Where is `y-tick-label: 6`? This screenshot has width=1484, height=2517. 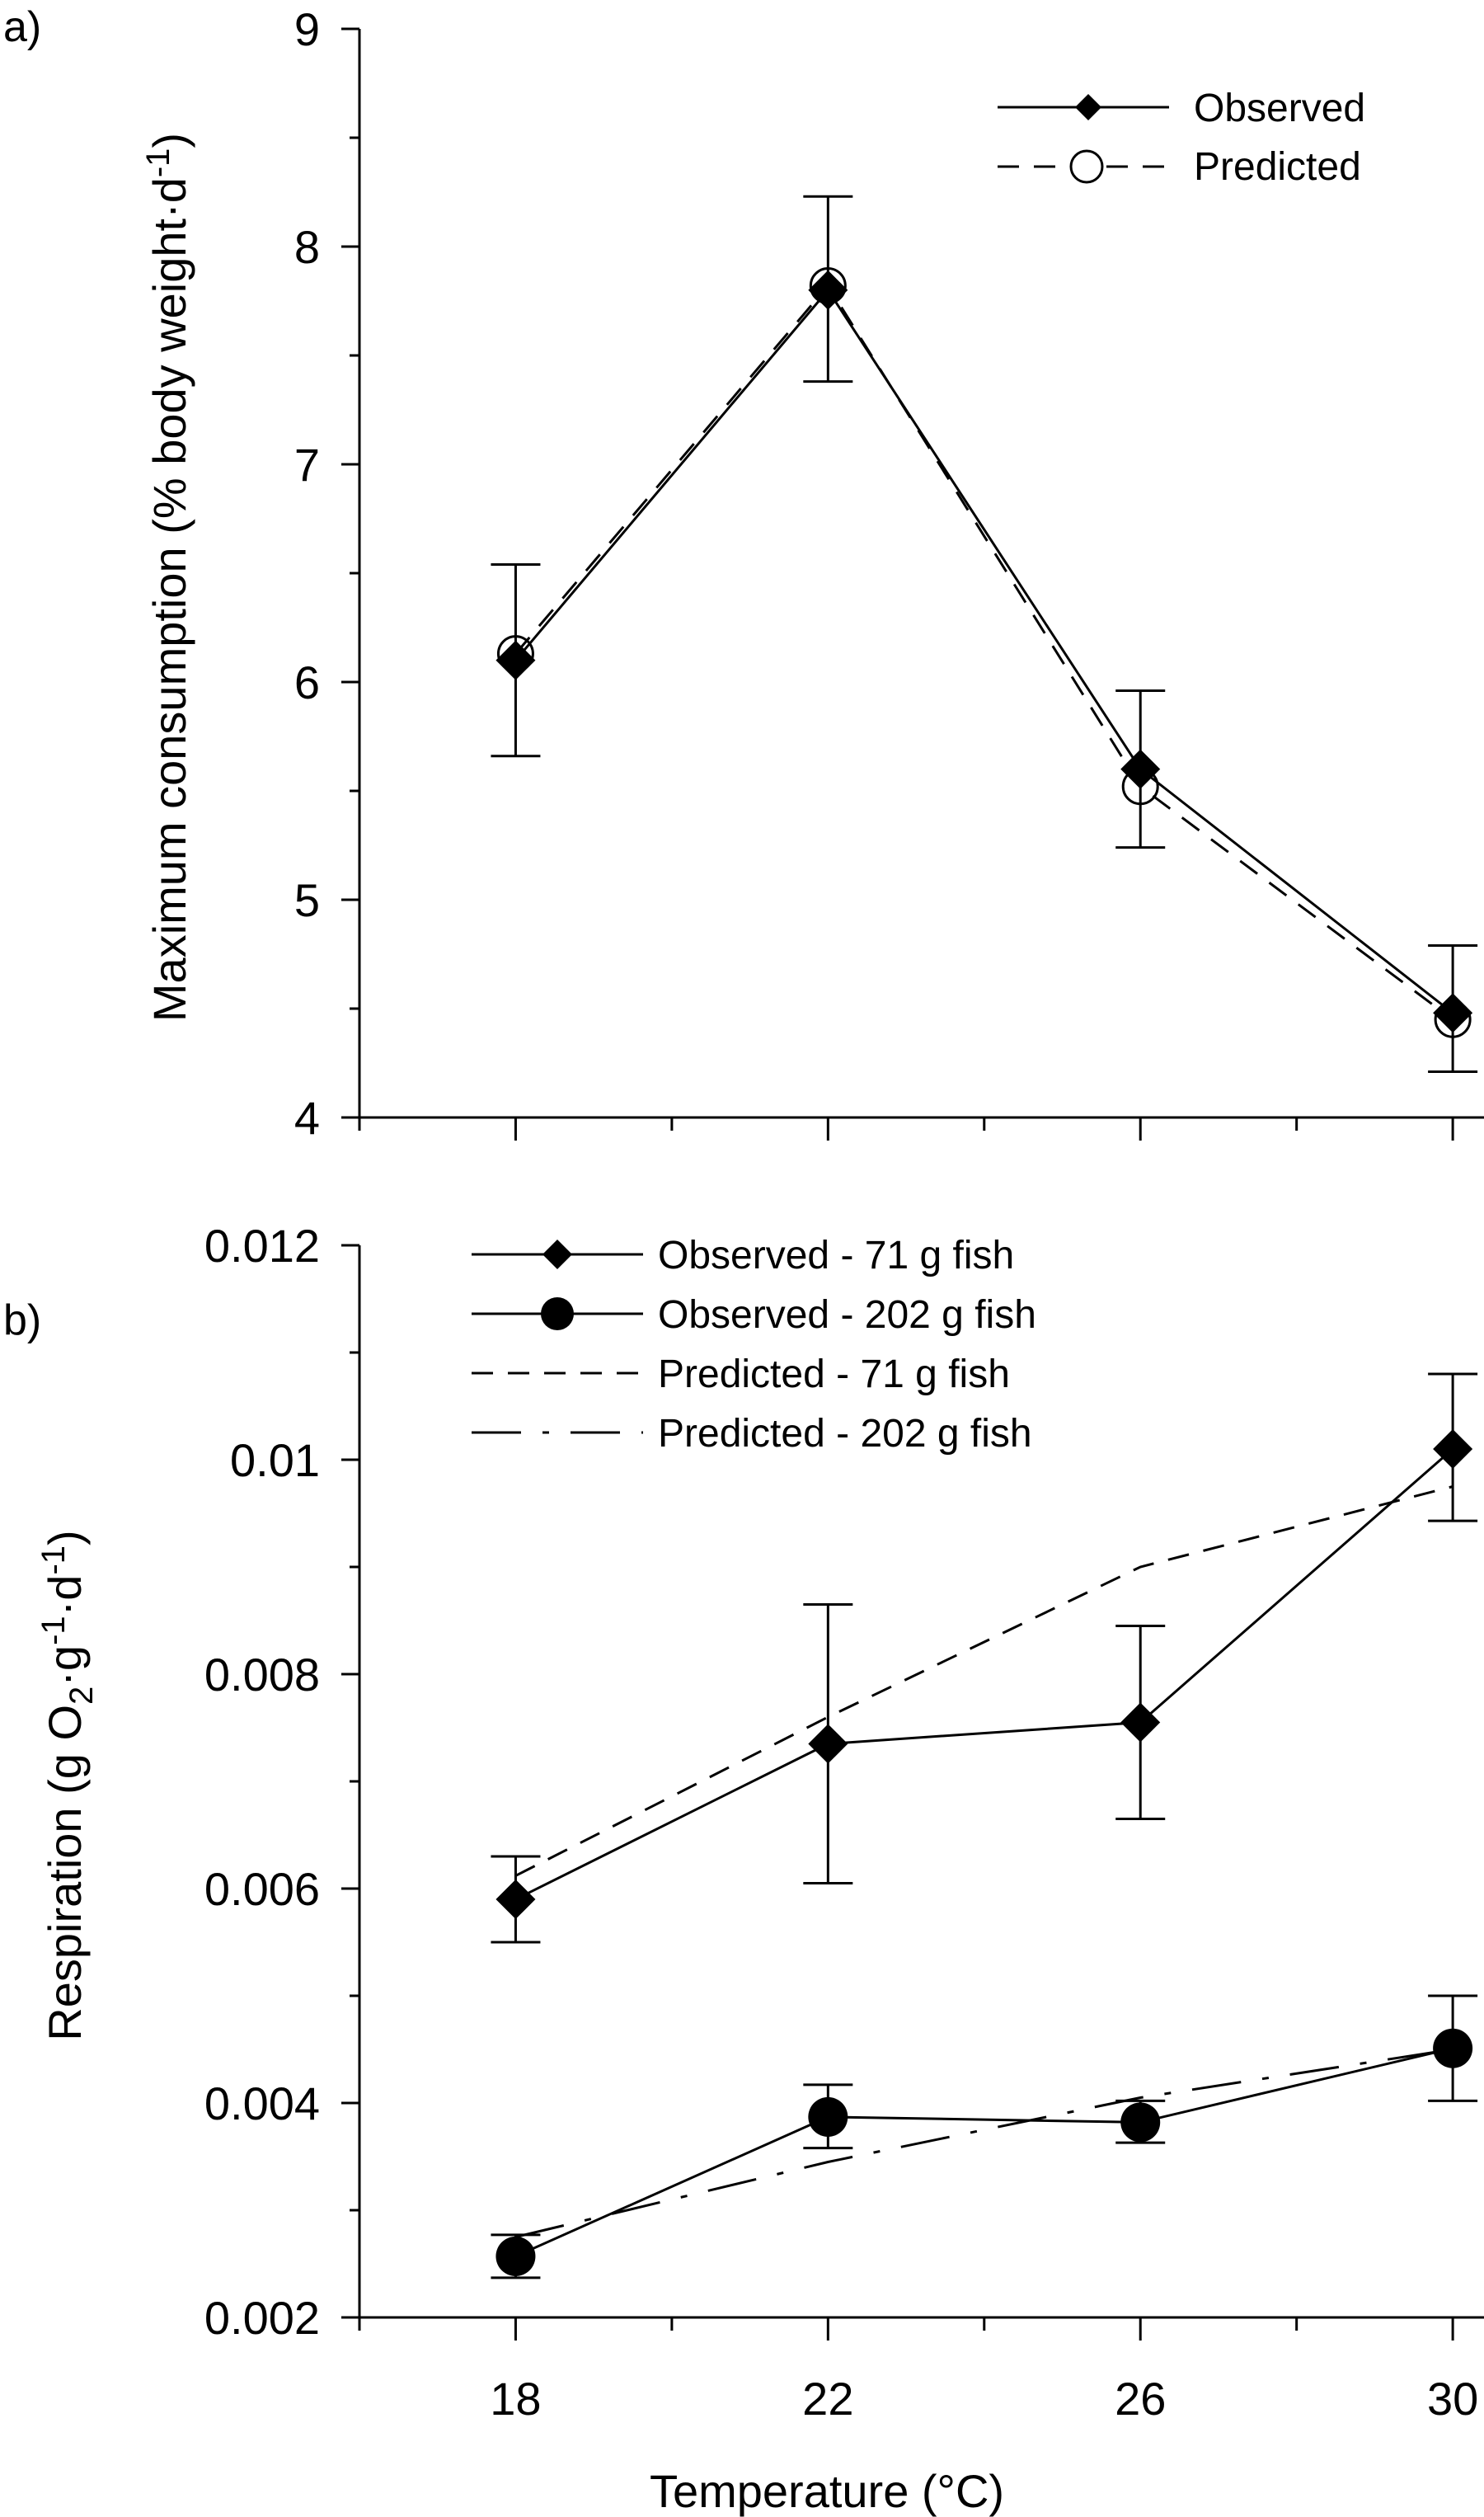 y-tick-label: 6 is located at coordinates (307, 682).